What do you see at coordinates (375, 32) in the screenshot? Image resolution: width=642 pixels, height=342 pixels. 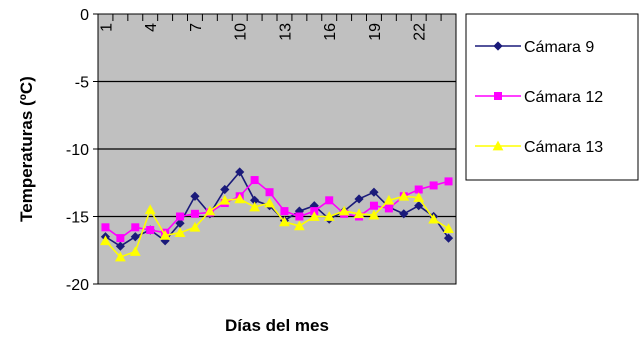 I see `x-tick-label: 19` at bounding box center [375, 32].